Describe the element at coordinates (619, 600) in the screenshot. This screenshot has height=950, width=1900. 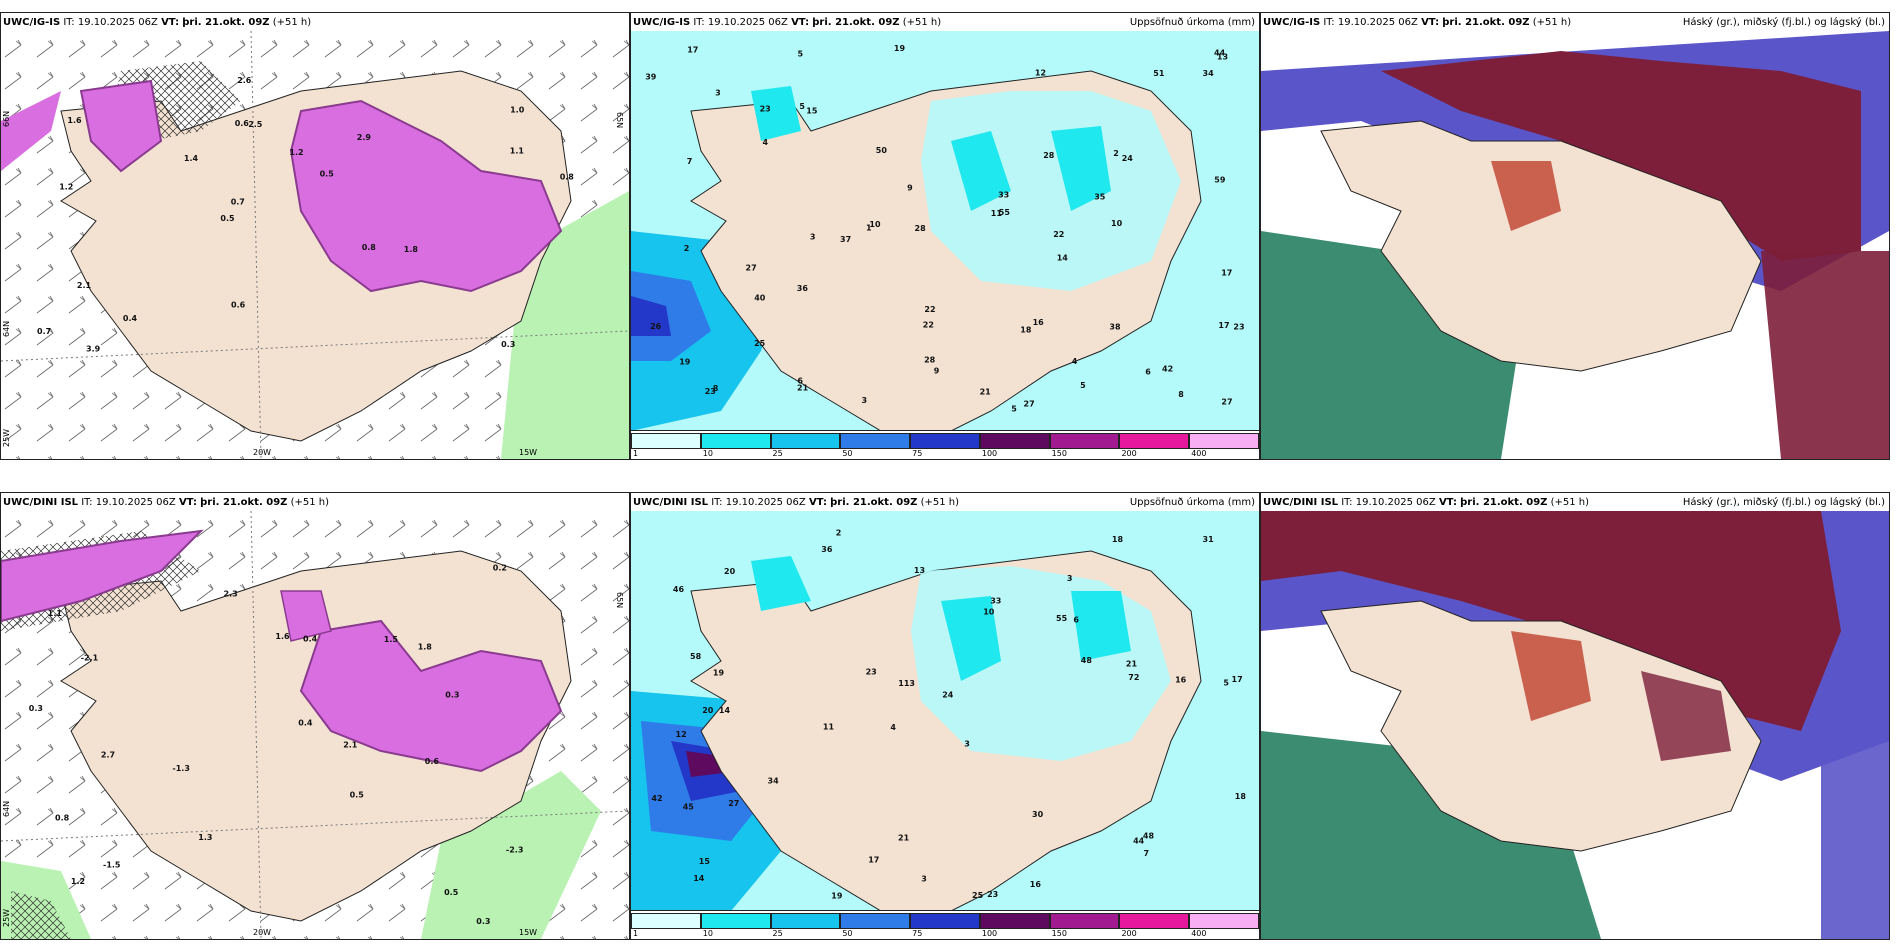
I see `lat-label: 65N` at that location.